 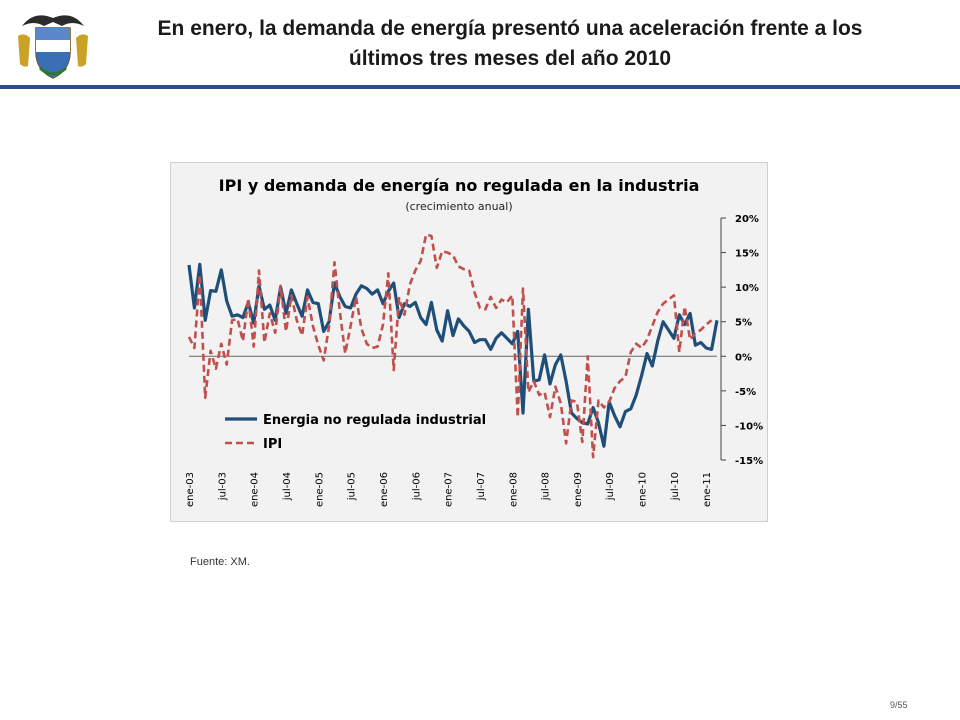 What do you see at coordinates (449, 489) in the screenshot?
I see `x-tick-label: ene-07` at bounding box center [449, 489].